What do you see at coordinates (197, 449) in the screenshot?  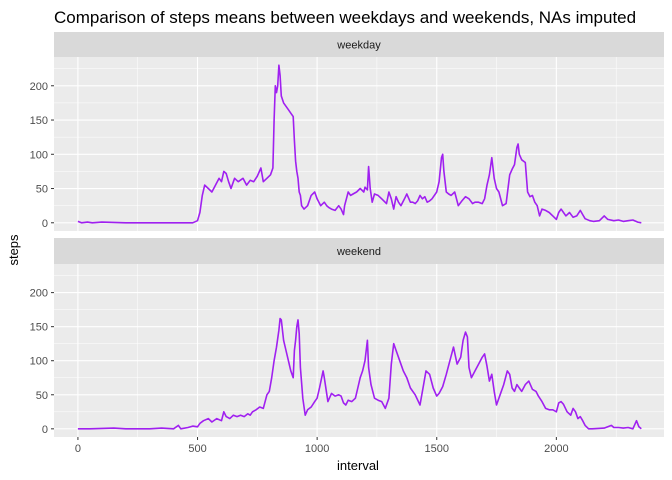 I see `x-tick-label: 500` at bounding box center [197, 449].